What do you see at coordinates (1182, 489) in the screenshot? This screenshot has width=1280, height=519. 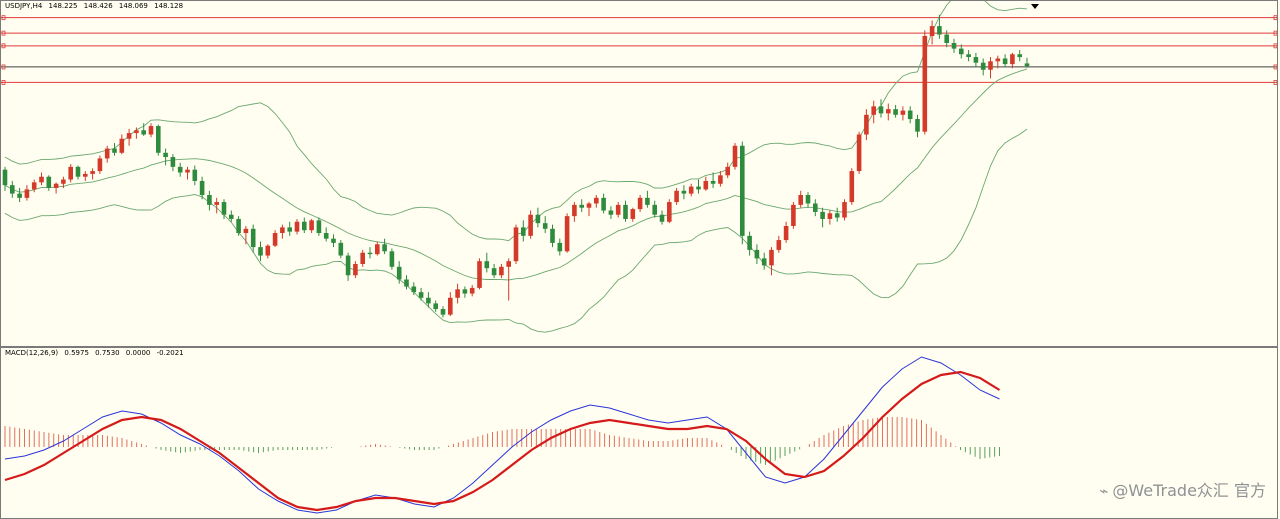 I see `watermark: ⌁ @WeTrade众汇 官方` at bounding box center [1182, 489].